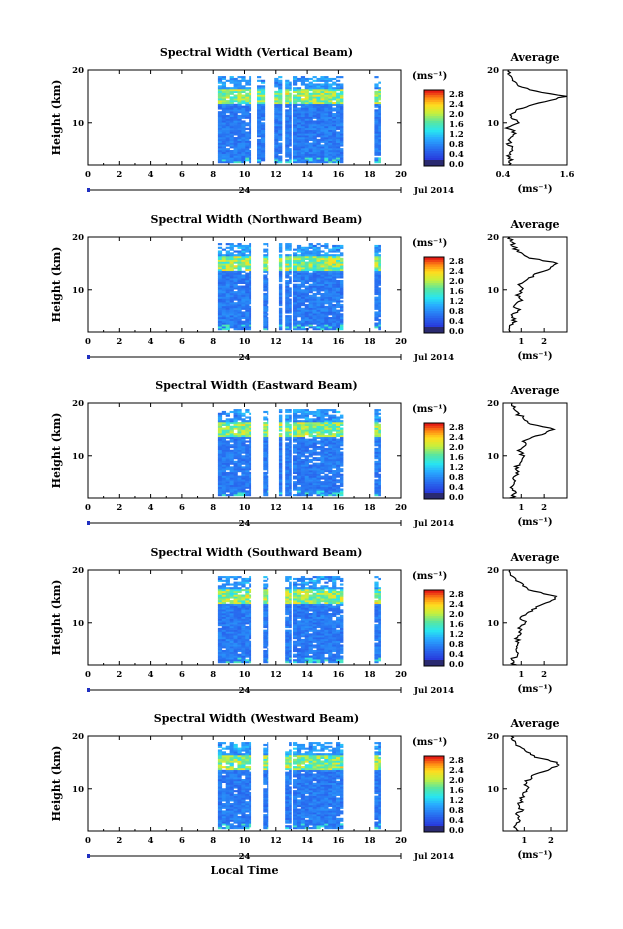 The image size is (623, 929). I want to click on colorbar-tick-label: 1.6, so click(456, 125).